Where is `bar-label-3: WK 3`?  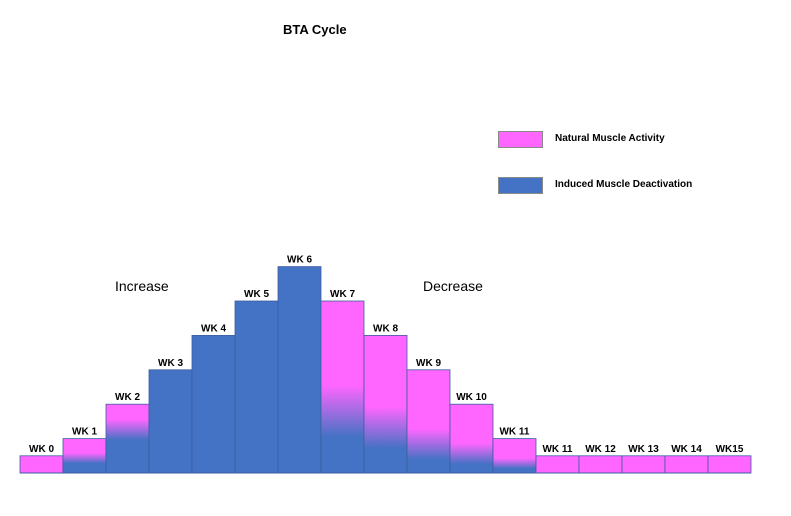 bar-label-3: WK 3 is located at coordinates (170, 363).